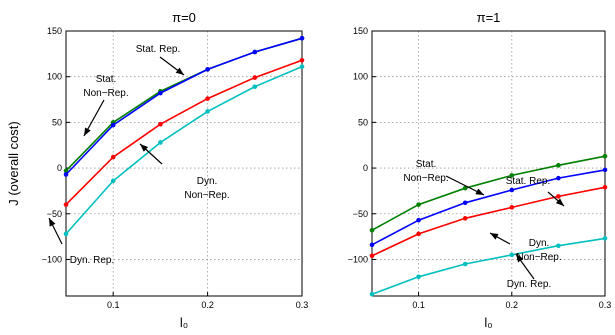 This screenshot has width=615, height=335. Describe the element at coordinates (184, 17) in the screenshot. I see `chart-title: π=0` at that location.